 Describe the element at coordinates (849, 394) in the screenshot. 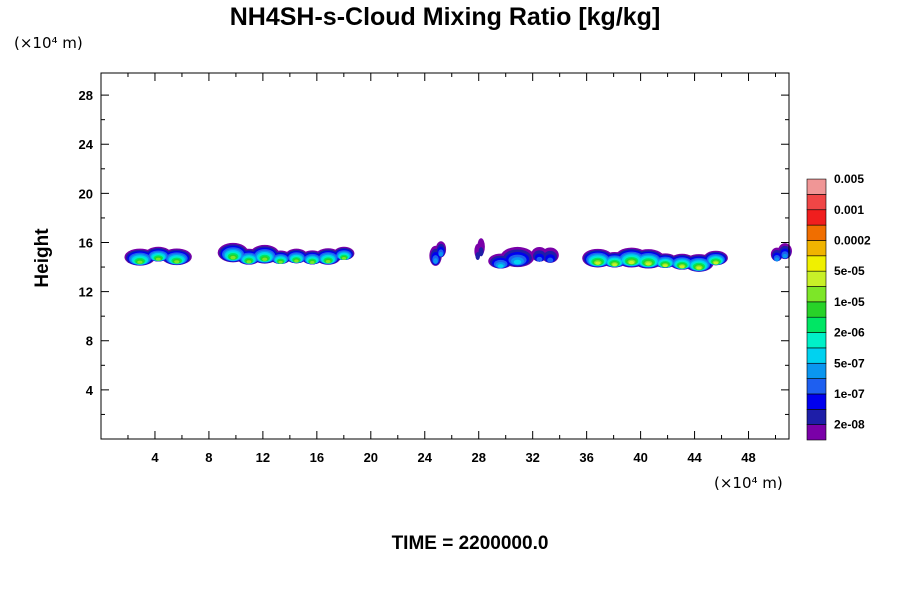

I see `colorbar-label: 1e-07` at that location.